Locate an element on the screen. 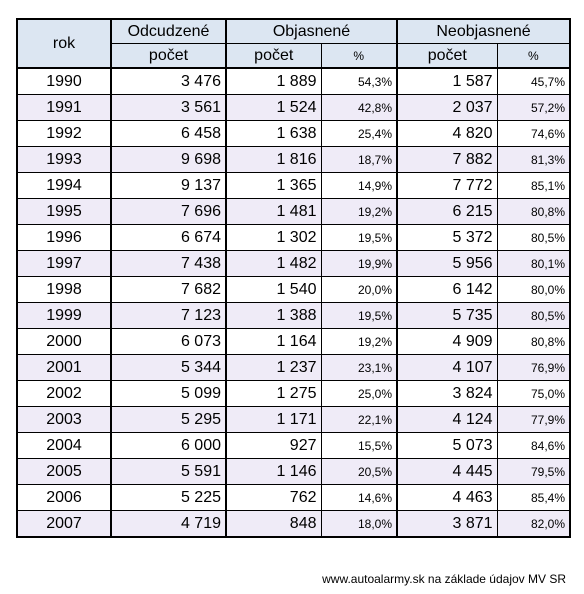 The image size is (584, 594). value-cell: 5 591 is located at coordinates (168, 471).